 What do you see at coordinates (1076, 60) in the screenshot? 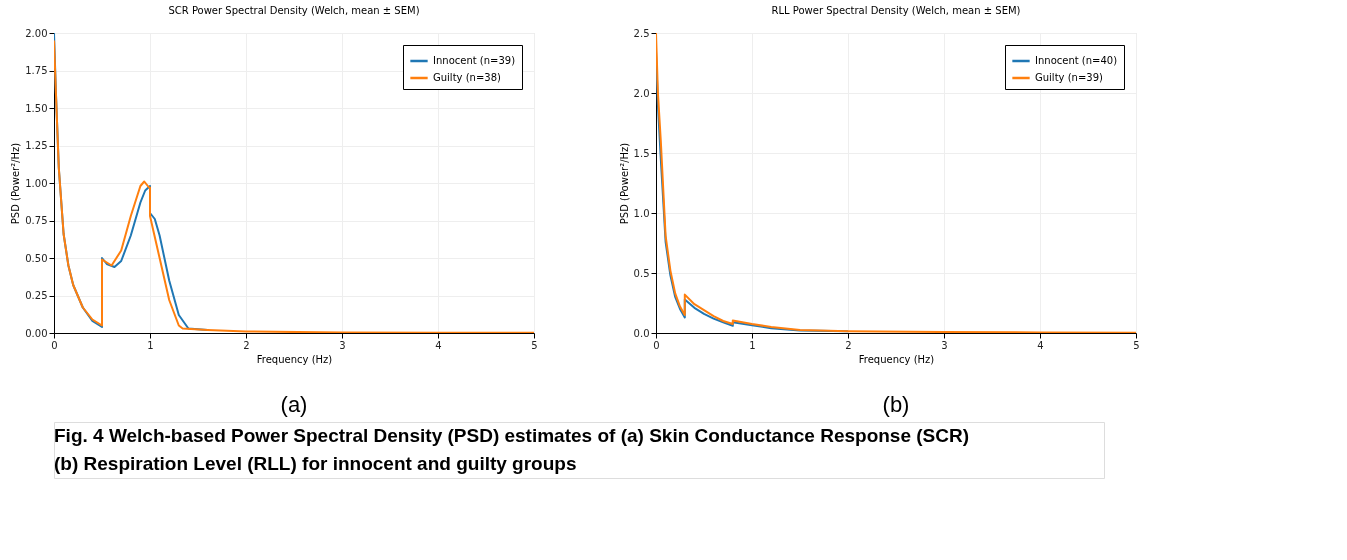
I see `legend-label: Innocent (n=40)` at bounding box center [1076, 60].